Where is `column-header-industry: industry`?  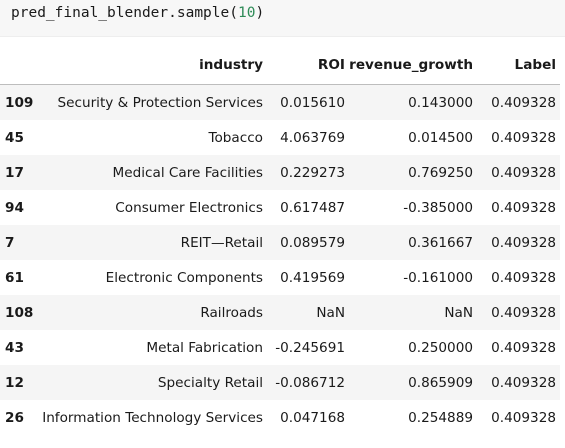 column-header-industry: industry is located at coordinates (154, 65).